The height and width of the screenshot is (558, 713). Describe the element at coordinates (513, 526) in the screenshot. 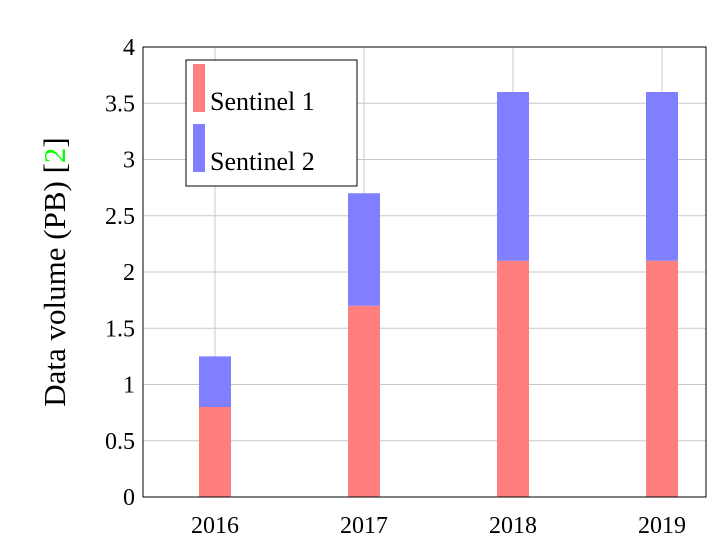

I see `x-tick-label: 2018` at that location.